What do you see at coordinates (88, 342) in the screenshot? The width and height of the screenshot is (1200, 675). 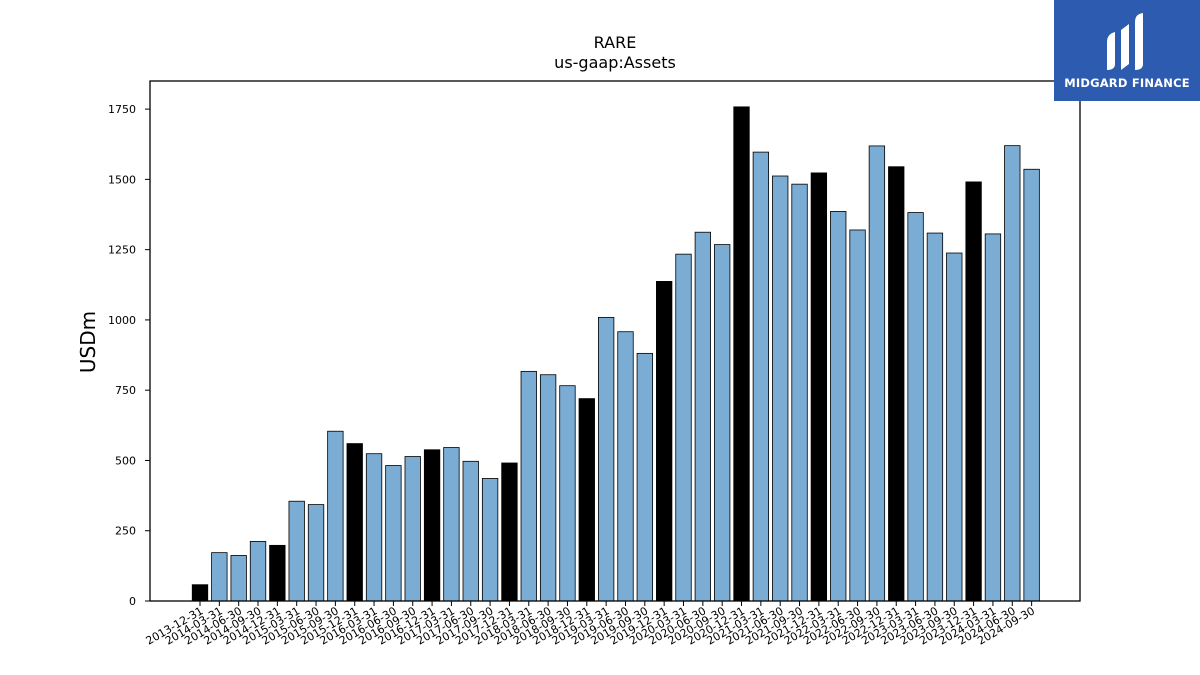 I see `y-axis-label: USDm` at bounding box center [88, 342].